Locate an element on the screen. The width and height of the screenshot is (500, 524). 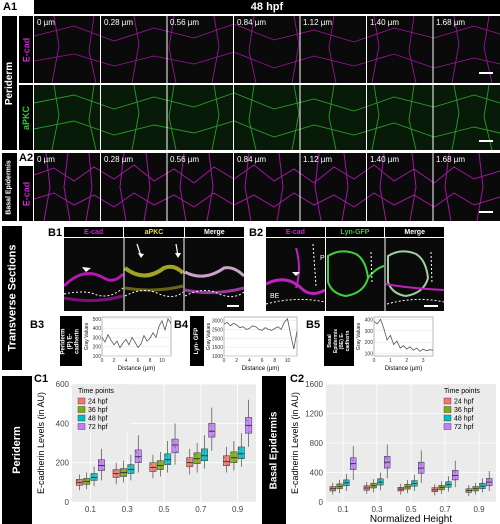
y-tick-label: 2500 is located at coordinates (217, 330).